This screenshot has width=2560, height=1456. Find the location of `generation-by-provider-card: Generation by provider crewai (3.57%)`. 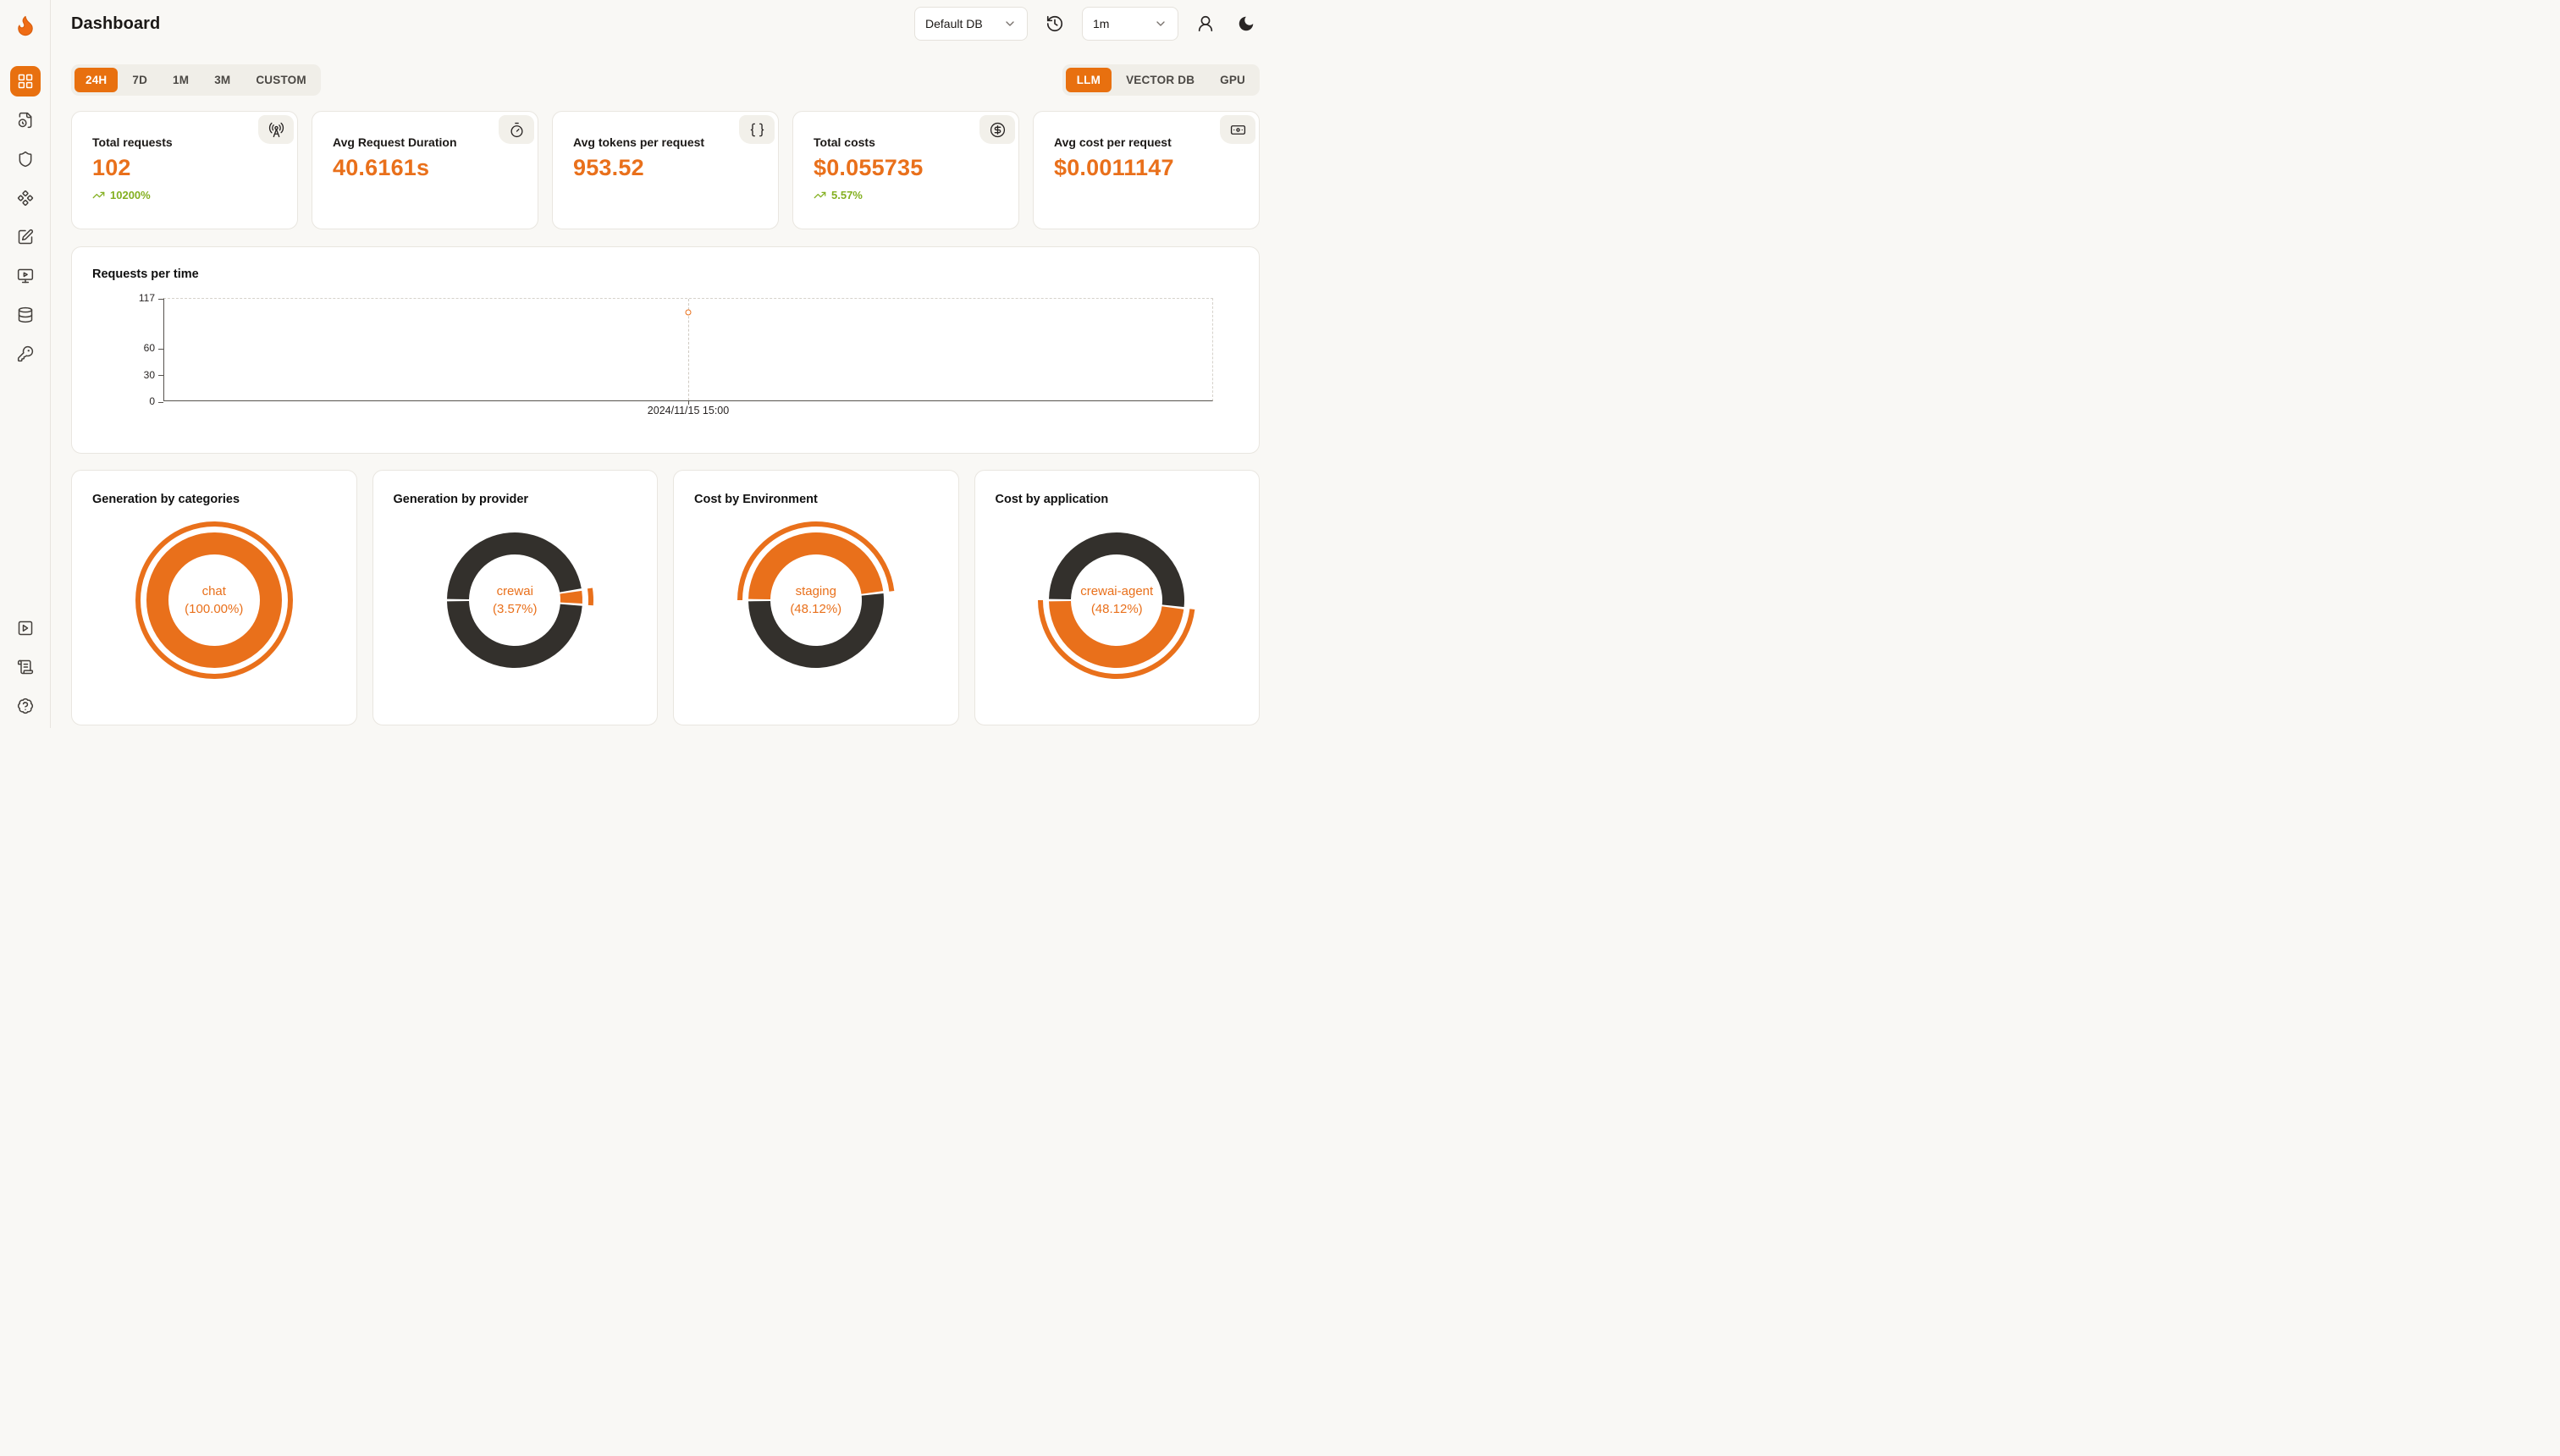

generation-by-provider-card: Generation by provider crewai (3.57%) is located at coordinates (515, 597).